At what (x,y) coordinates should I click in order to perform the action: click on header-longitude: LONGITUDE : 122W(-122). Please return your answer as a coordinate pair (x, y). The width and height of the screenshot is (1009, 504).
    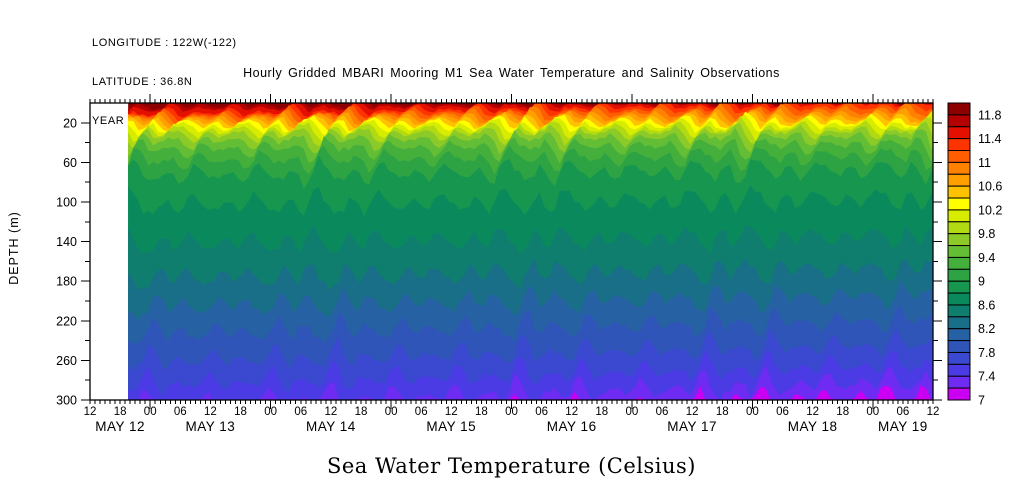
    Looking at the image, I should click on (164, 43).